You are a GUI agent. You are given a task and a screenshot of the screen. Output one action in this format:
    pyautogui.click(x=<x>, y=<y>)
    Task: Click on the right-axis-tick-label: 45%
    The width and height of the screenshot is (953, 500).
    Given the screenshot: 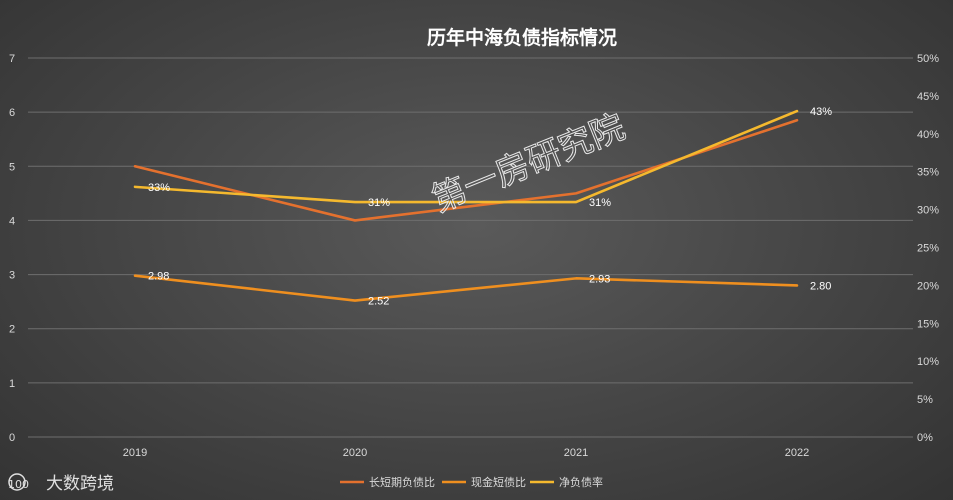 What is the action you would take?
    pyautogui.click(x=928, y=97)
    